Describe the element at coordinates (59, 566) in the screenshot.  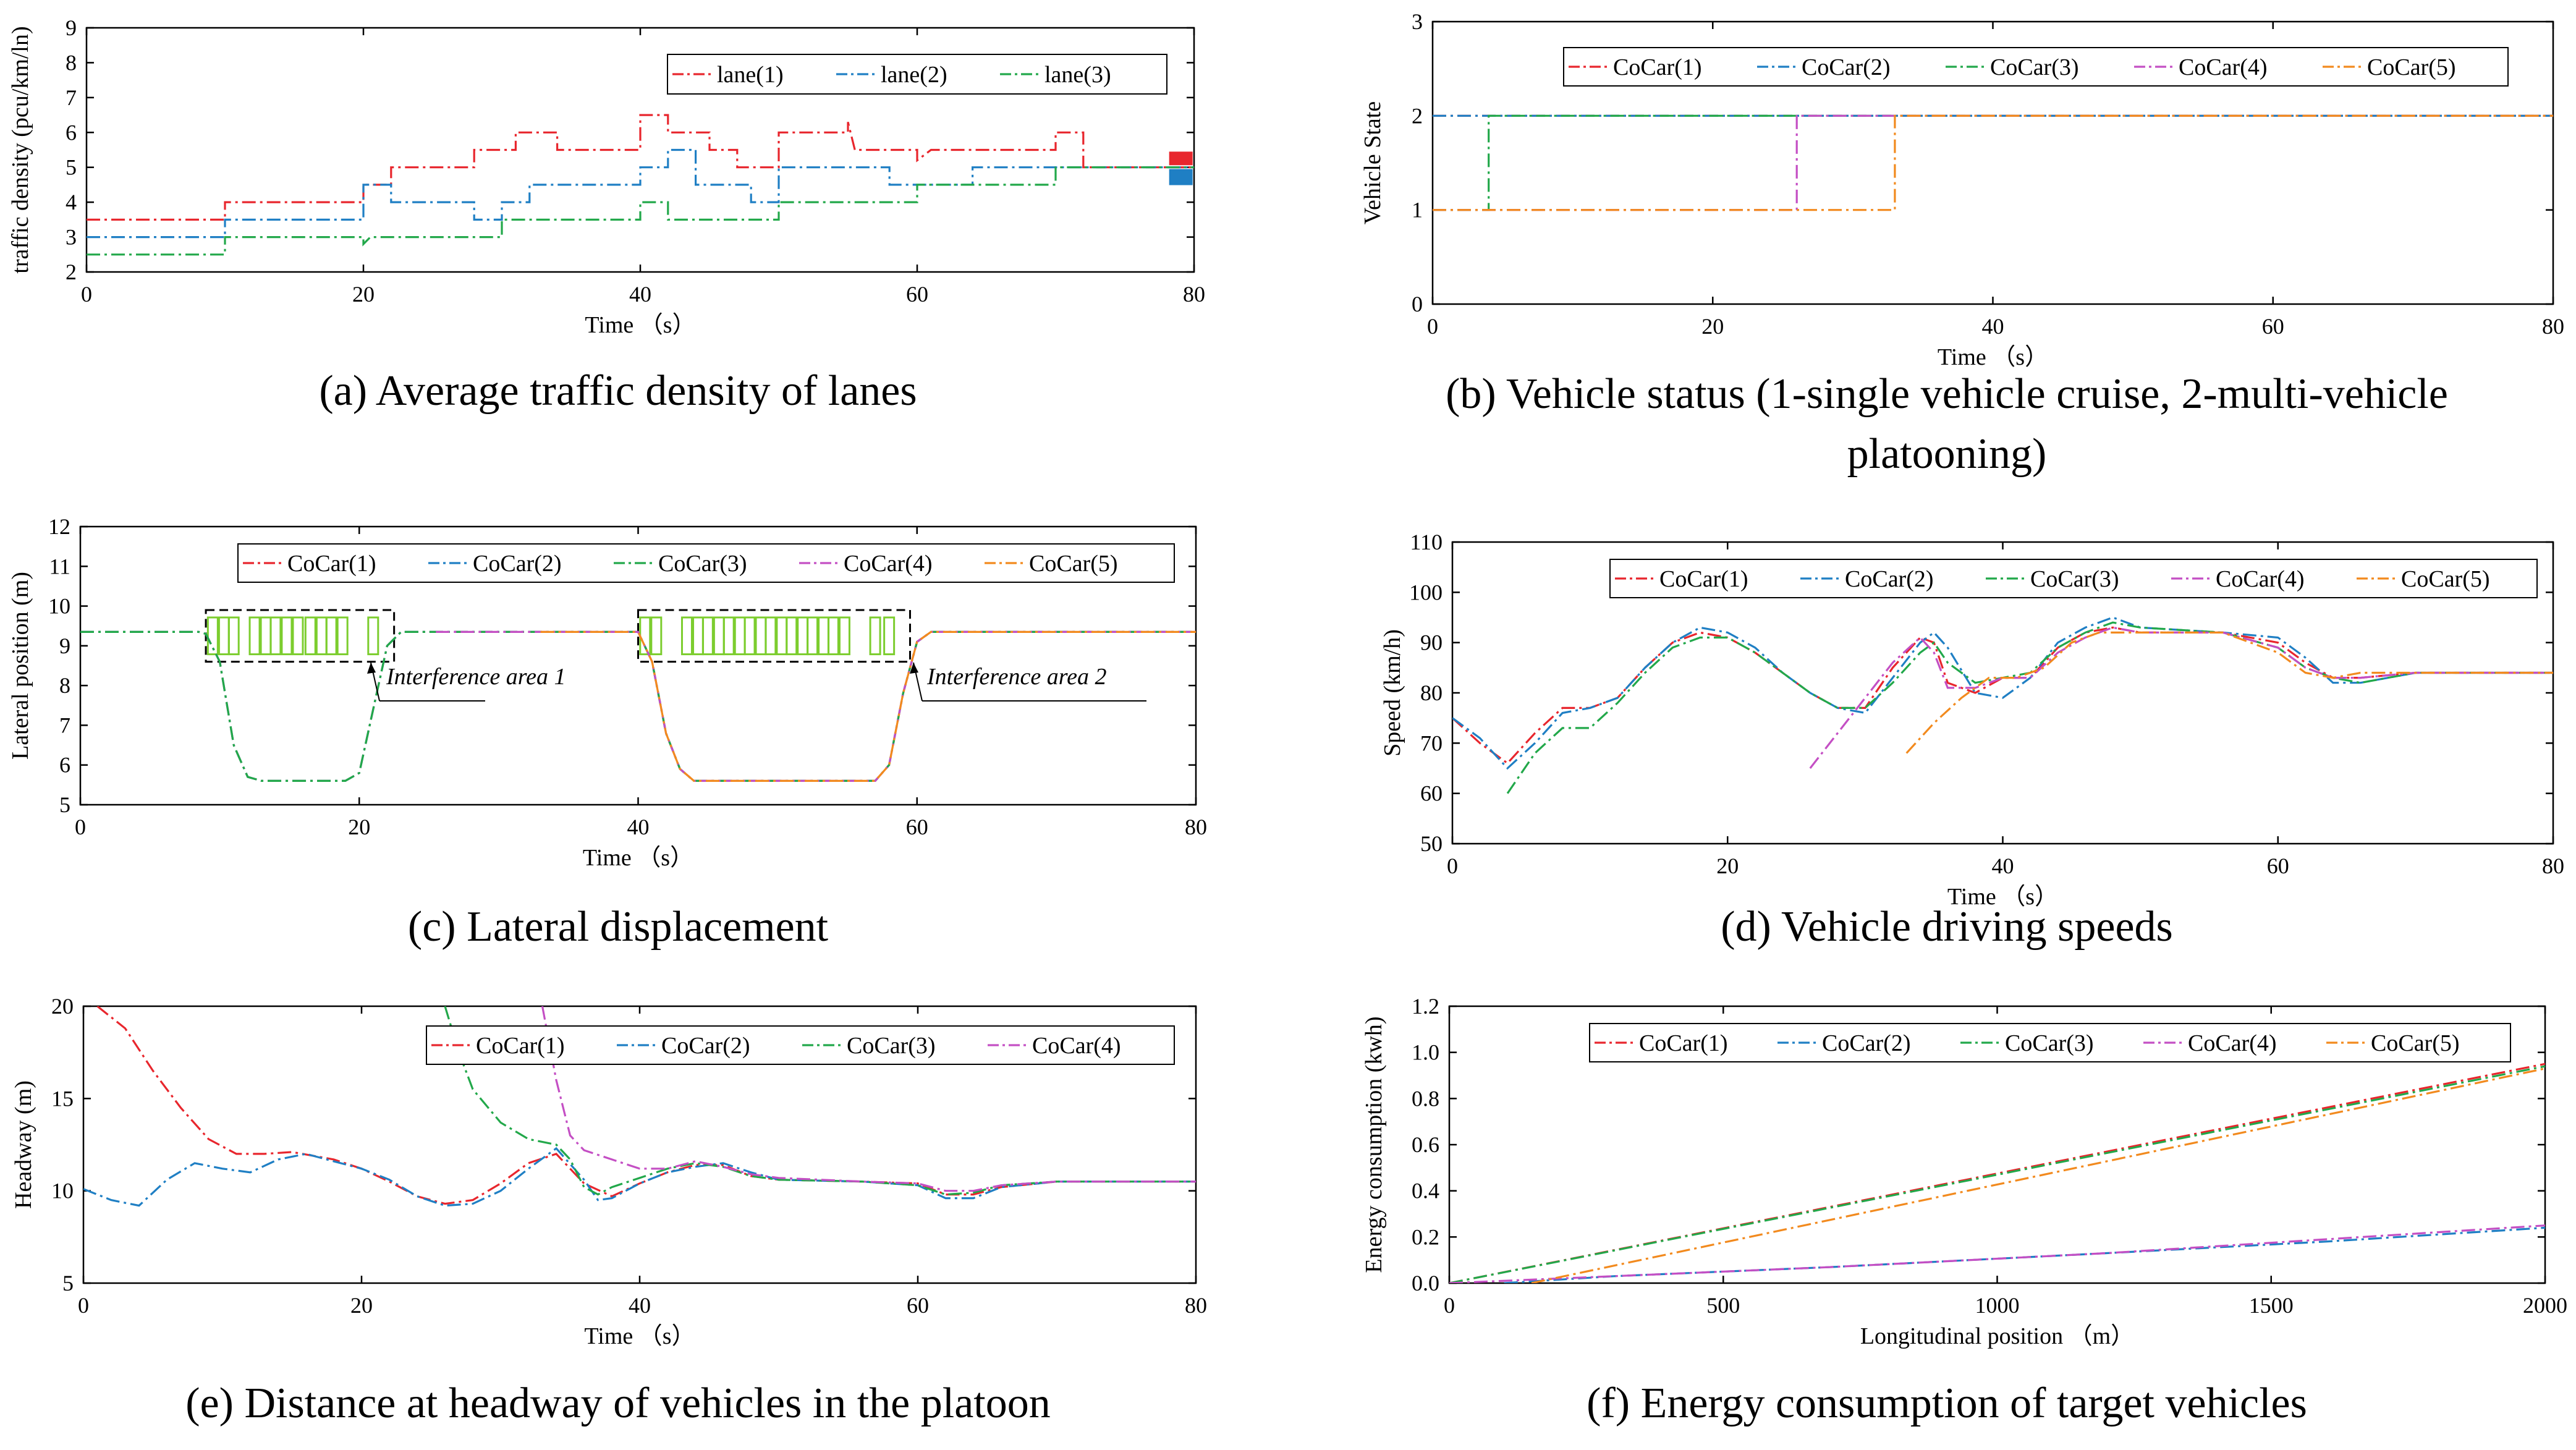
I see `y-tick-label: 11` at that location.